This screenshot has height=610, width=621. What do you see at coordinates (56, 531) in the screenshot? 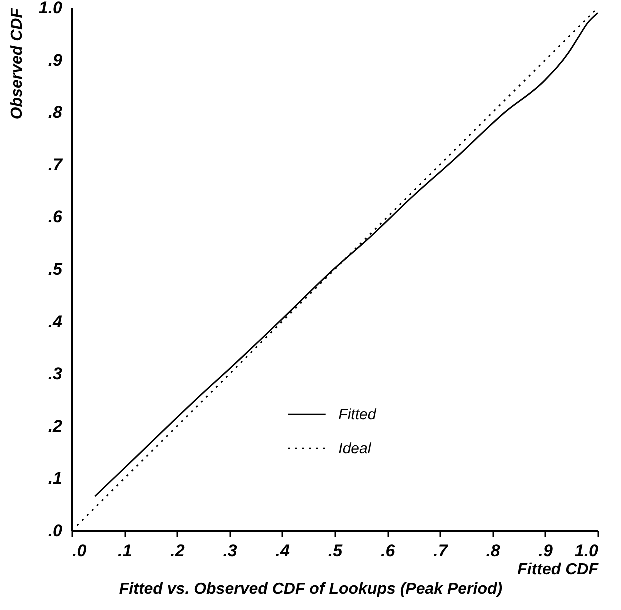
I see `y-tick-label: .0` at bounding box center [56, 531].